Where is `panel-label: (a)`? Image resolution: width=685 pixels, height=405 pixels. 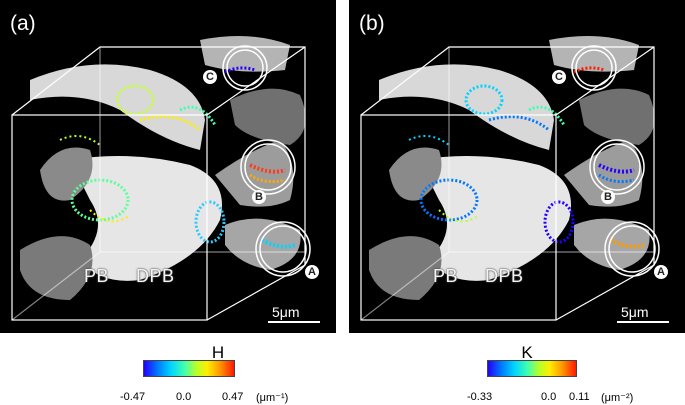 panel-label: (a) is located at coordinates (23, 23).